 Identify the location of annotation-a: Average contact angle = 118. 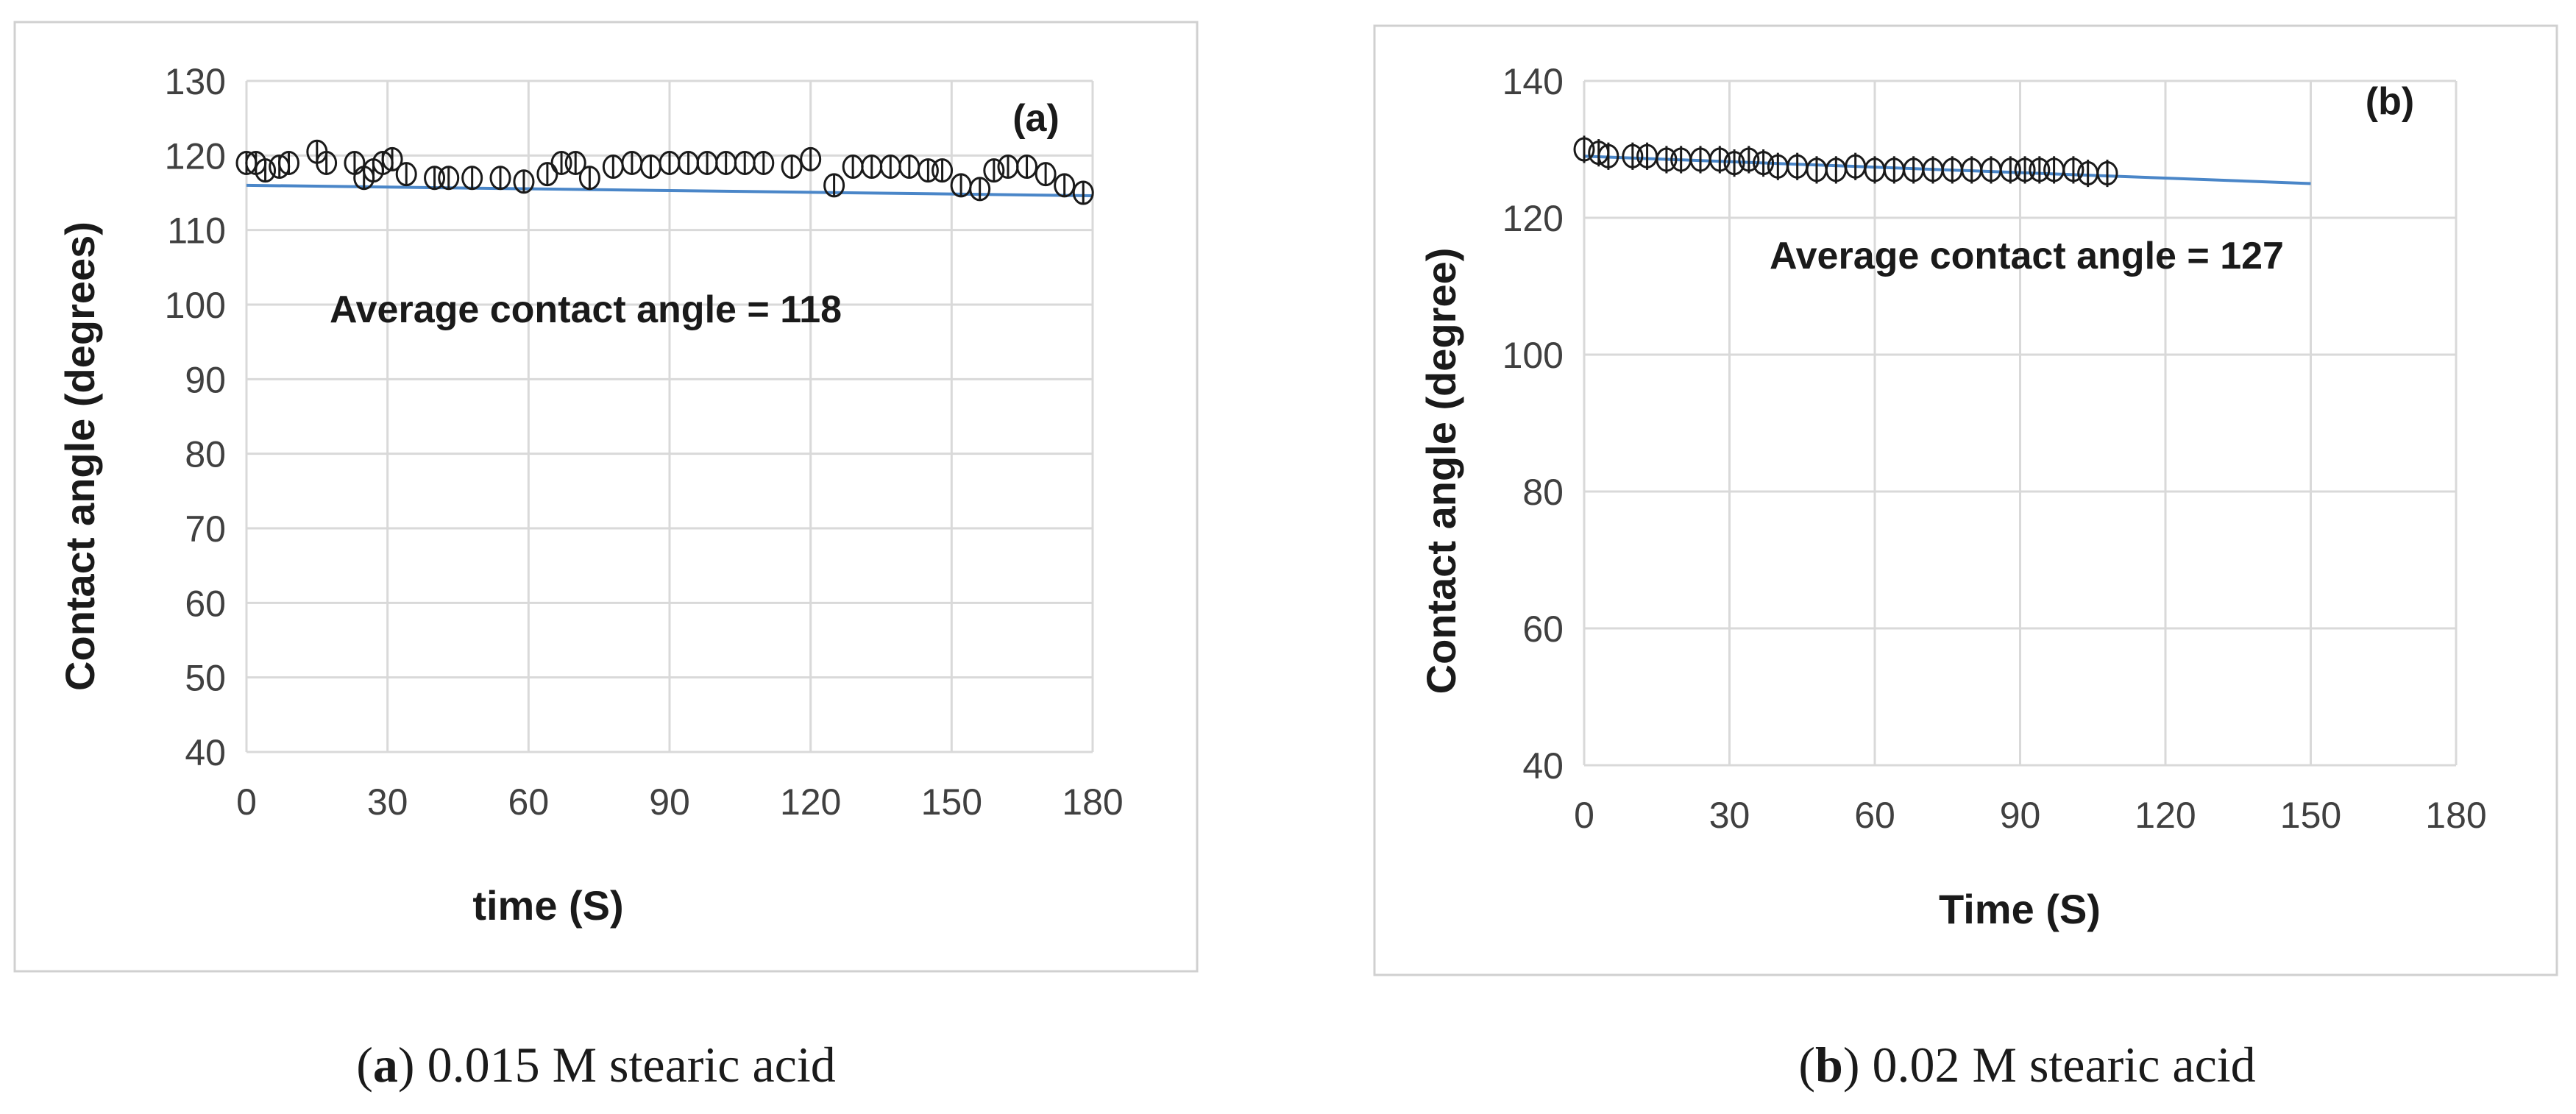
(586, 309).